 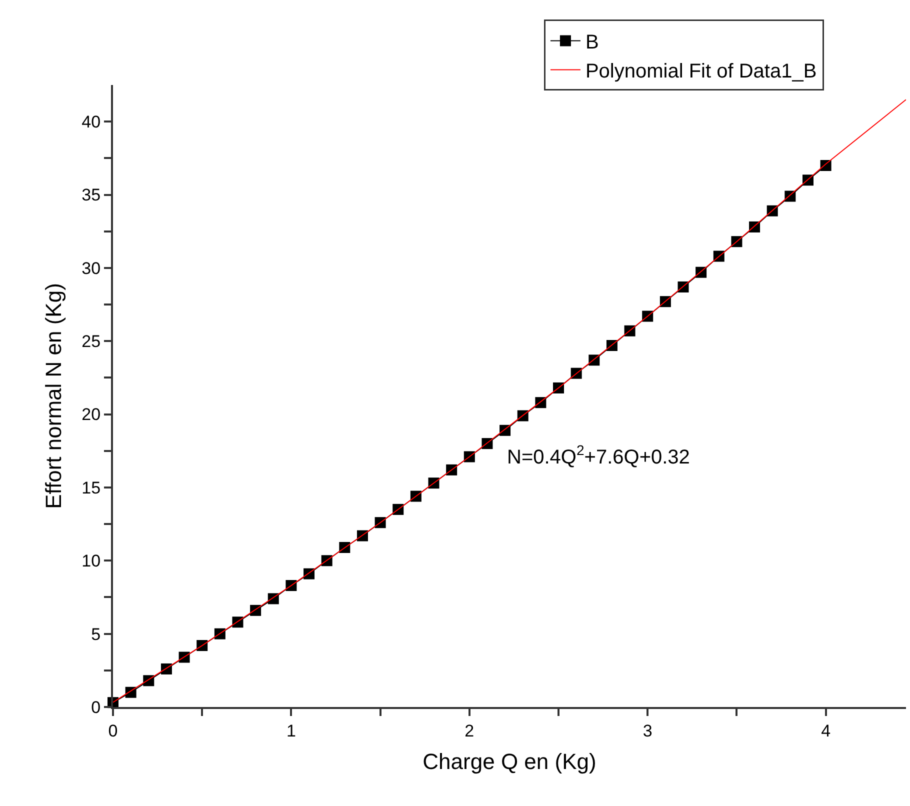 I want to click on annotation: N=0.4Q$^{2}$+7.6Q+0.32, so click(x=598, y=455).